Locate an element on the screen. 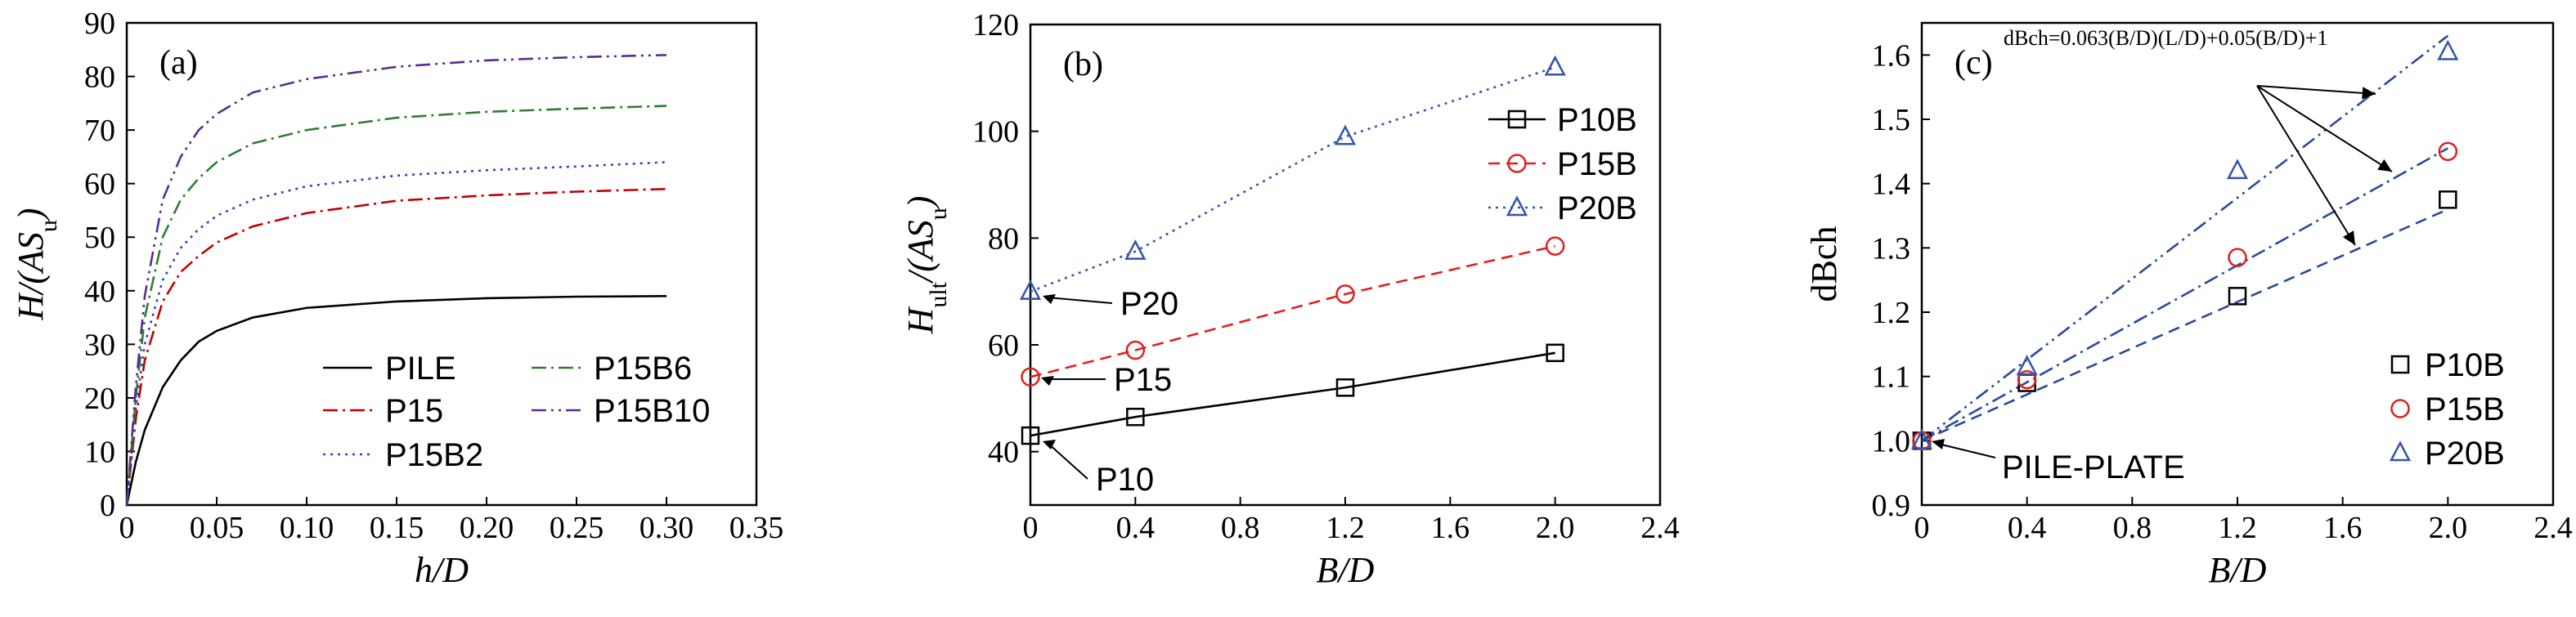 This screenshot has width=2576, height=617. y-tick-label: 1.2 is located at coordinates (1892, 313).